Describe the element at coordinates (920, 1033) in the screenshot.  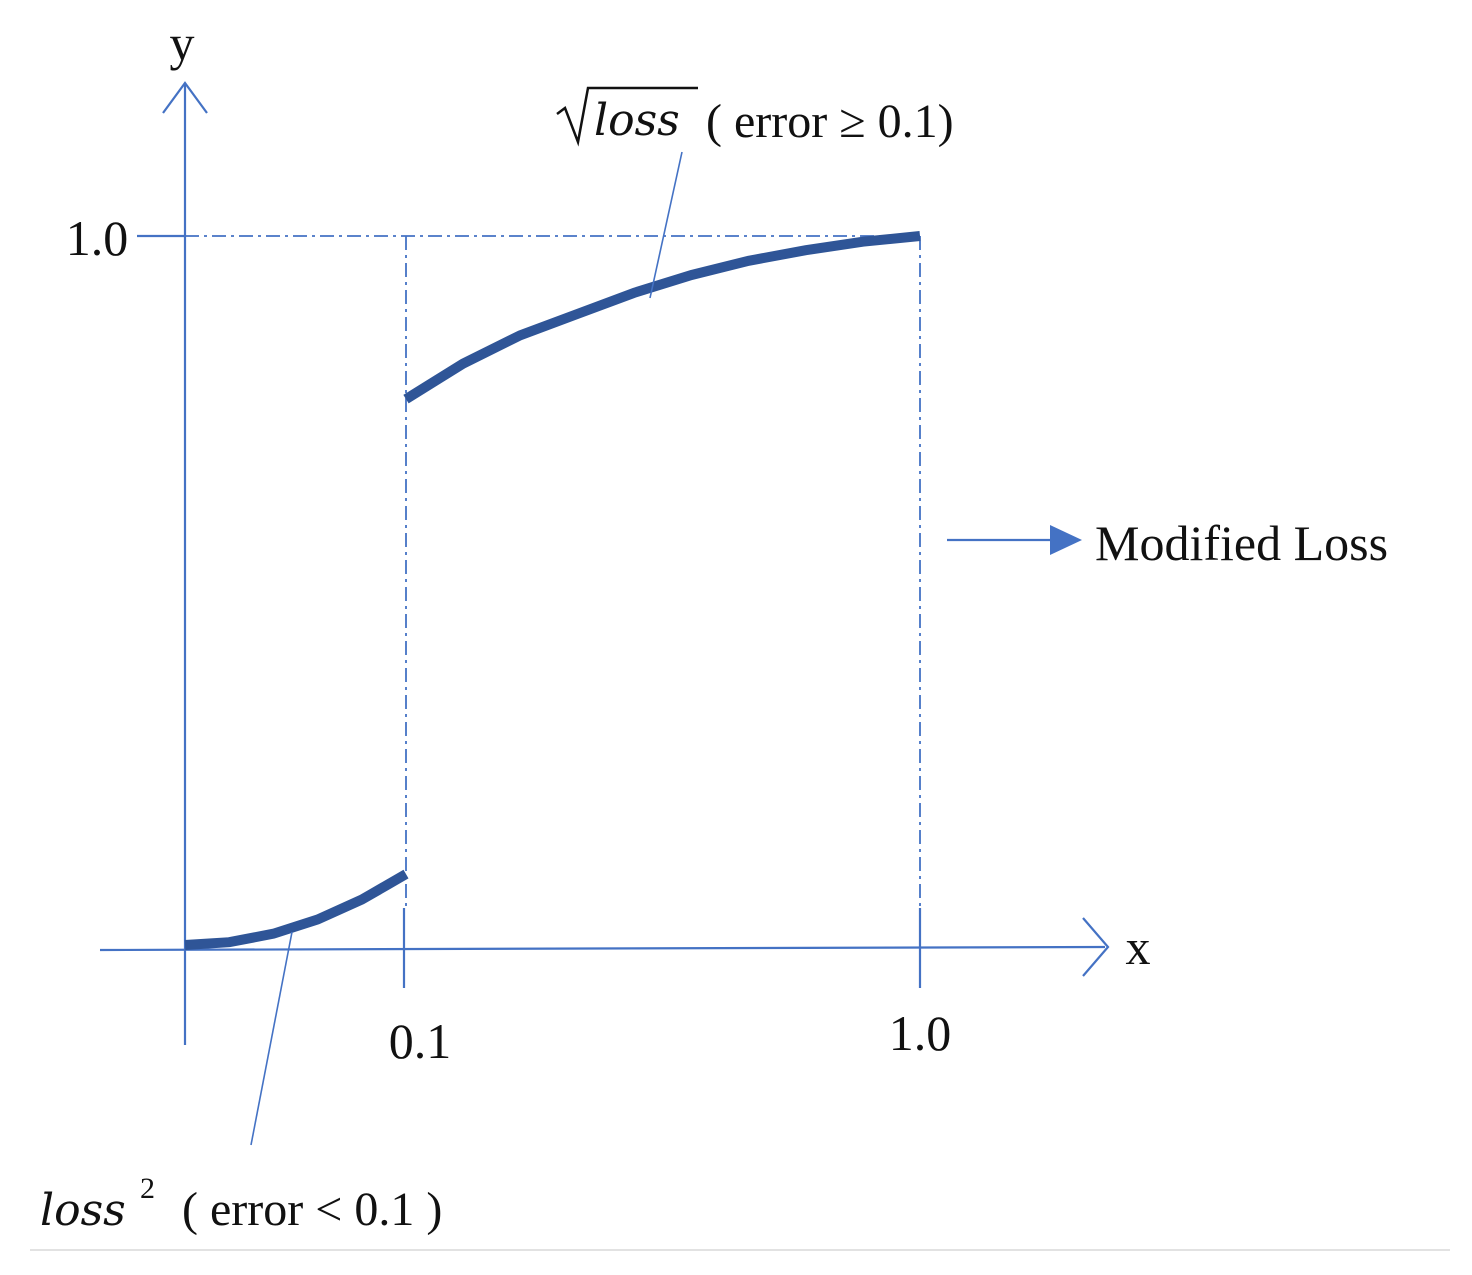
I see `x-tick-label-1-0: 1.0` at that location.